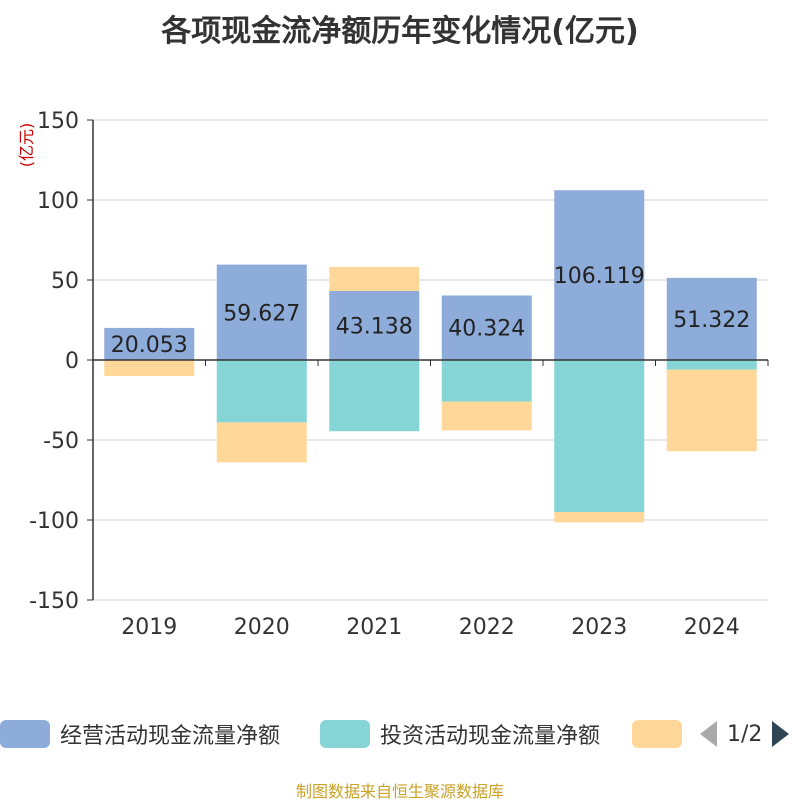 The width and height of the screenshot is (800, 802). I want to click on bar-series2-2023, so click(599, 517).